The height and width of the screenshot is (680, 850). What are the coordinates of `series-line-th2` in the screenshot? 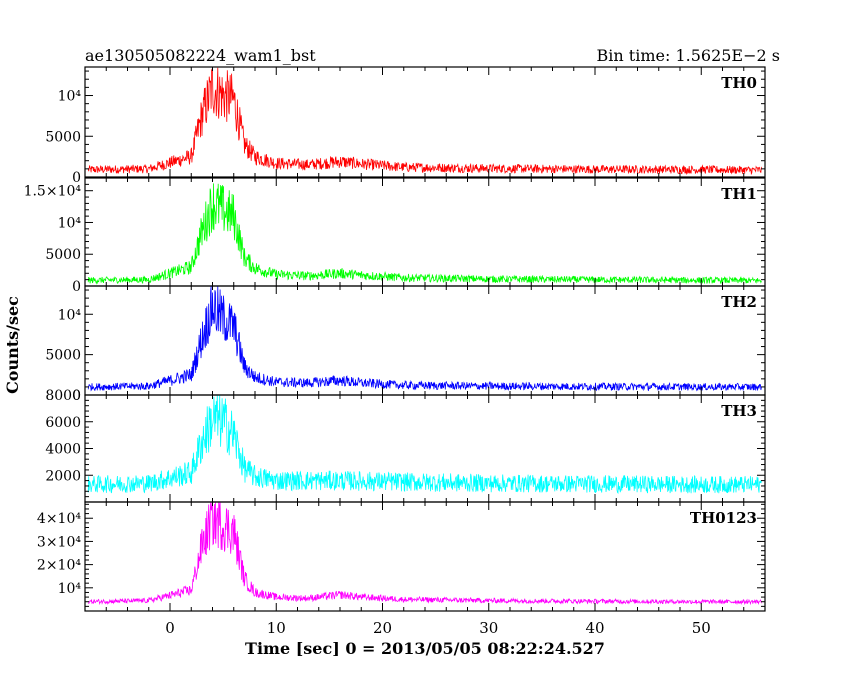 It's located at (424, 338).